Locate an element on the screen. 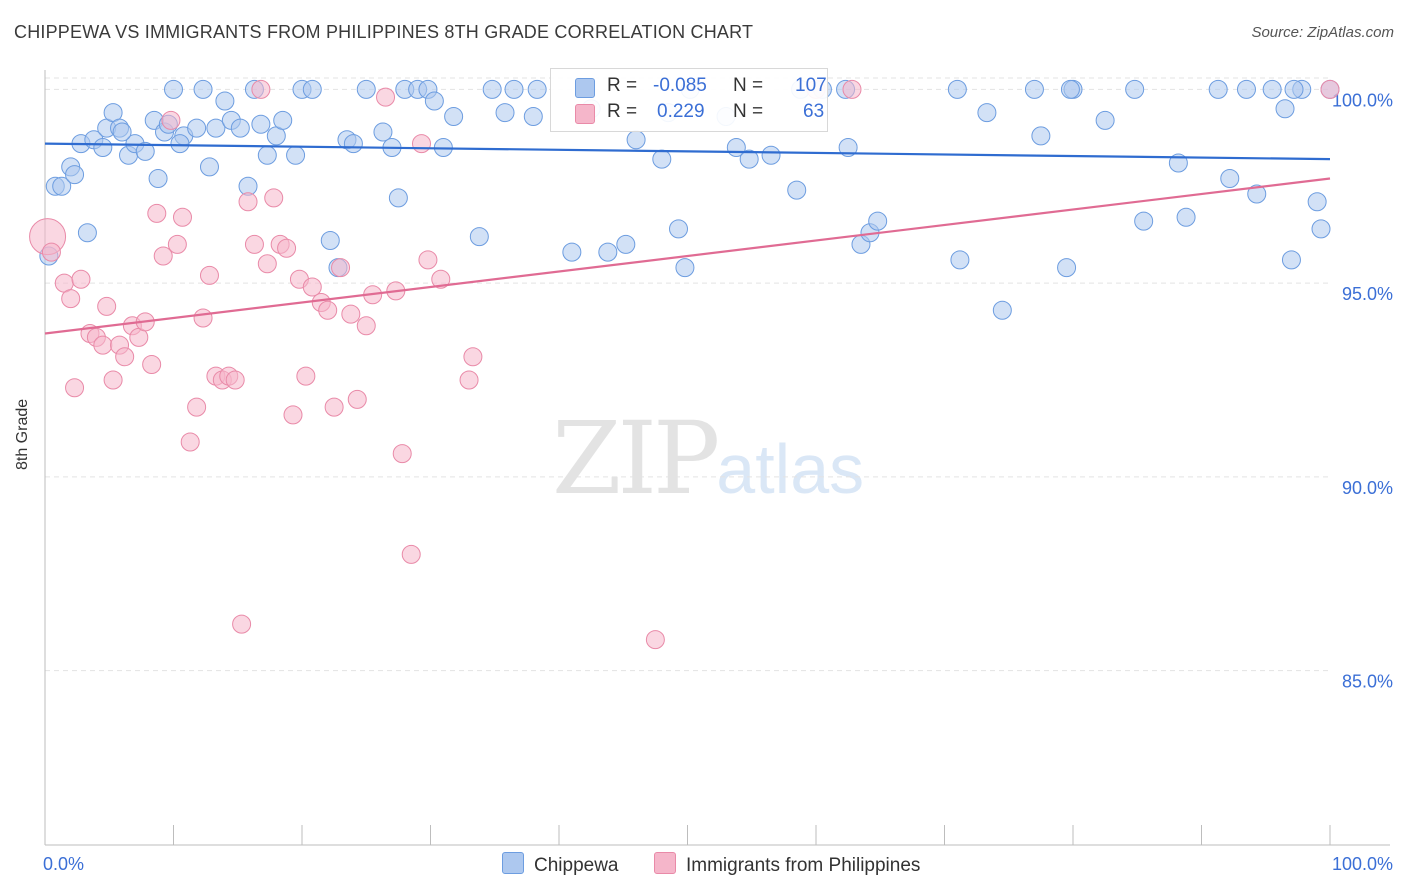 This screenshot has height=892, width=1406. y-tick-label: 100.0% is located at coordinates (1362, 100).